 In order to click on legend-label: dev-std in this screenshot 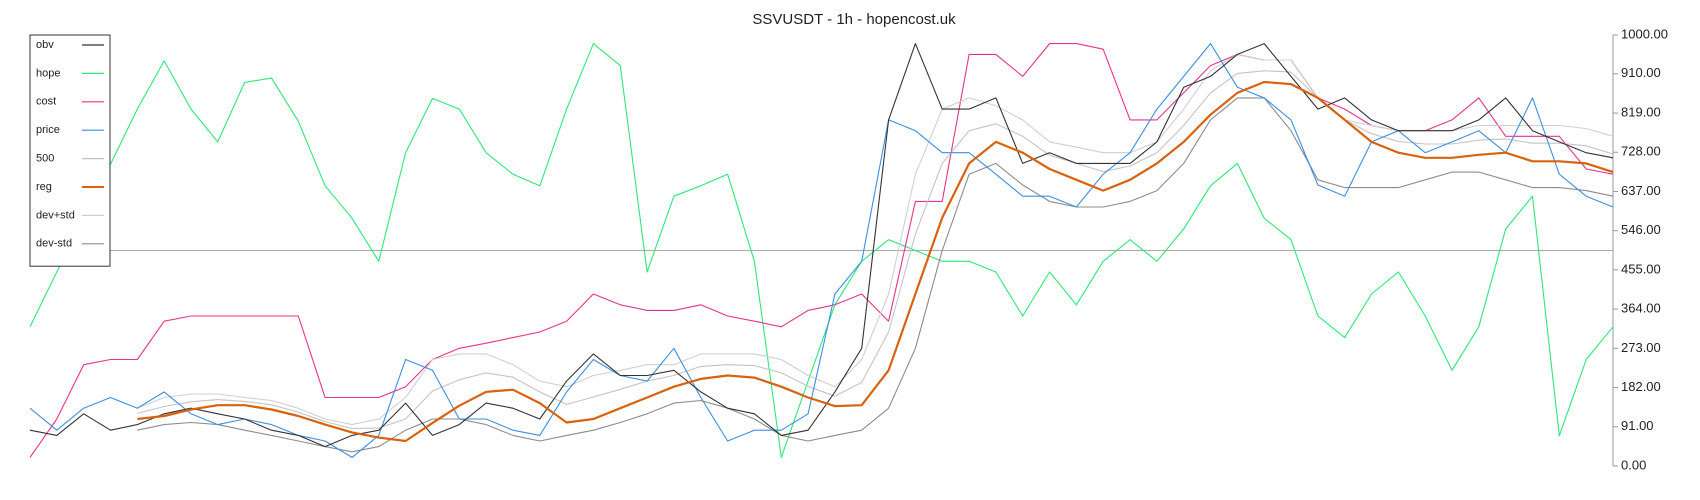, I will do `click(54, 244)`.